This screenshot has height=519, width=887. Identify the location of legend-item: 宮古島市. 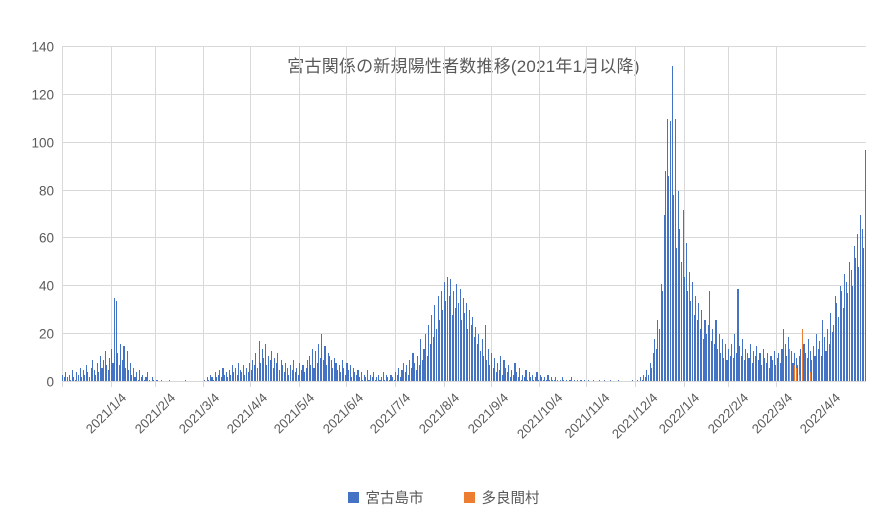
(385, 497).